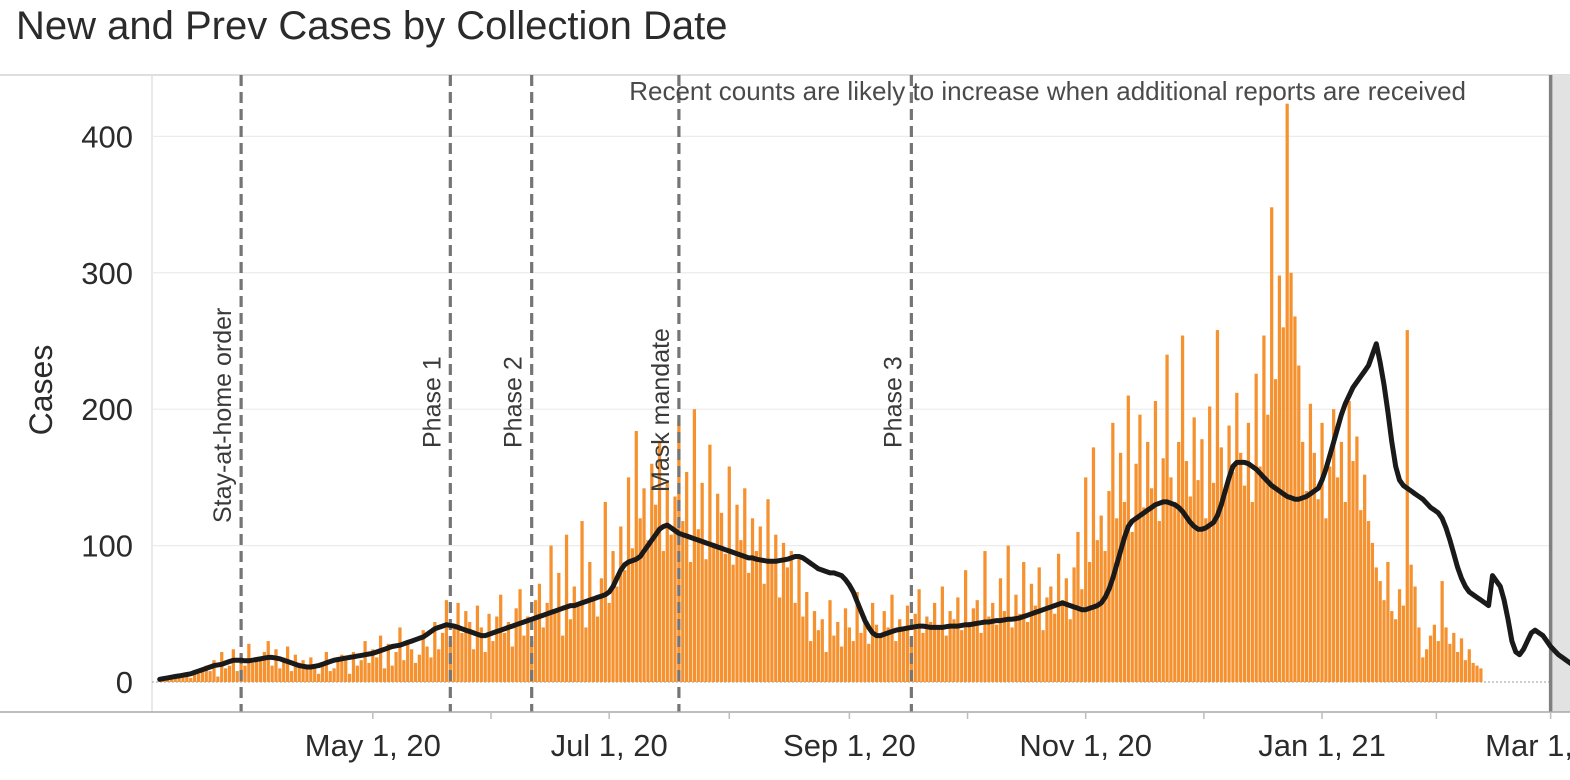  I want to click on y-tick-label: 100, so click(107, 546).